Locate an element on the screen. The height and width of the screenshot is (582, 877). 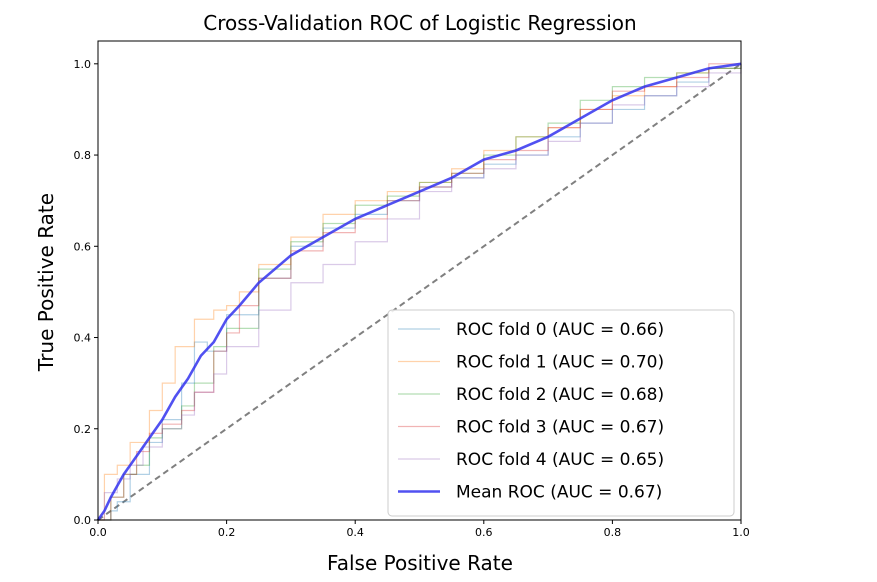
legend-box is located at coordinates (561, 413).